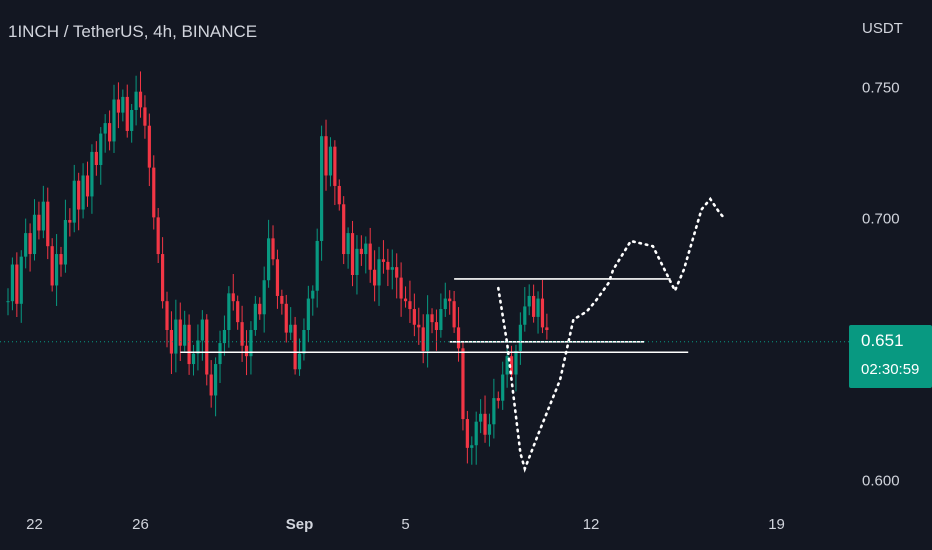  I want to click on symbol-title: 1INCH / TetherUS, 4h, BINANCE, so click(133, 31).